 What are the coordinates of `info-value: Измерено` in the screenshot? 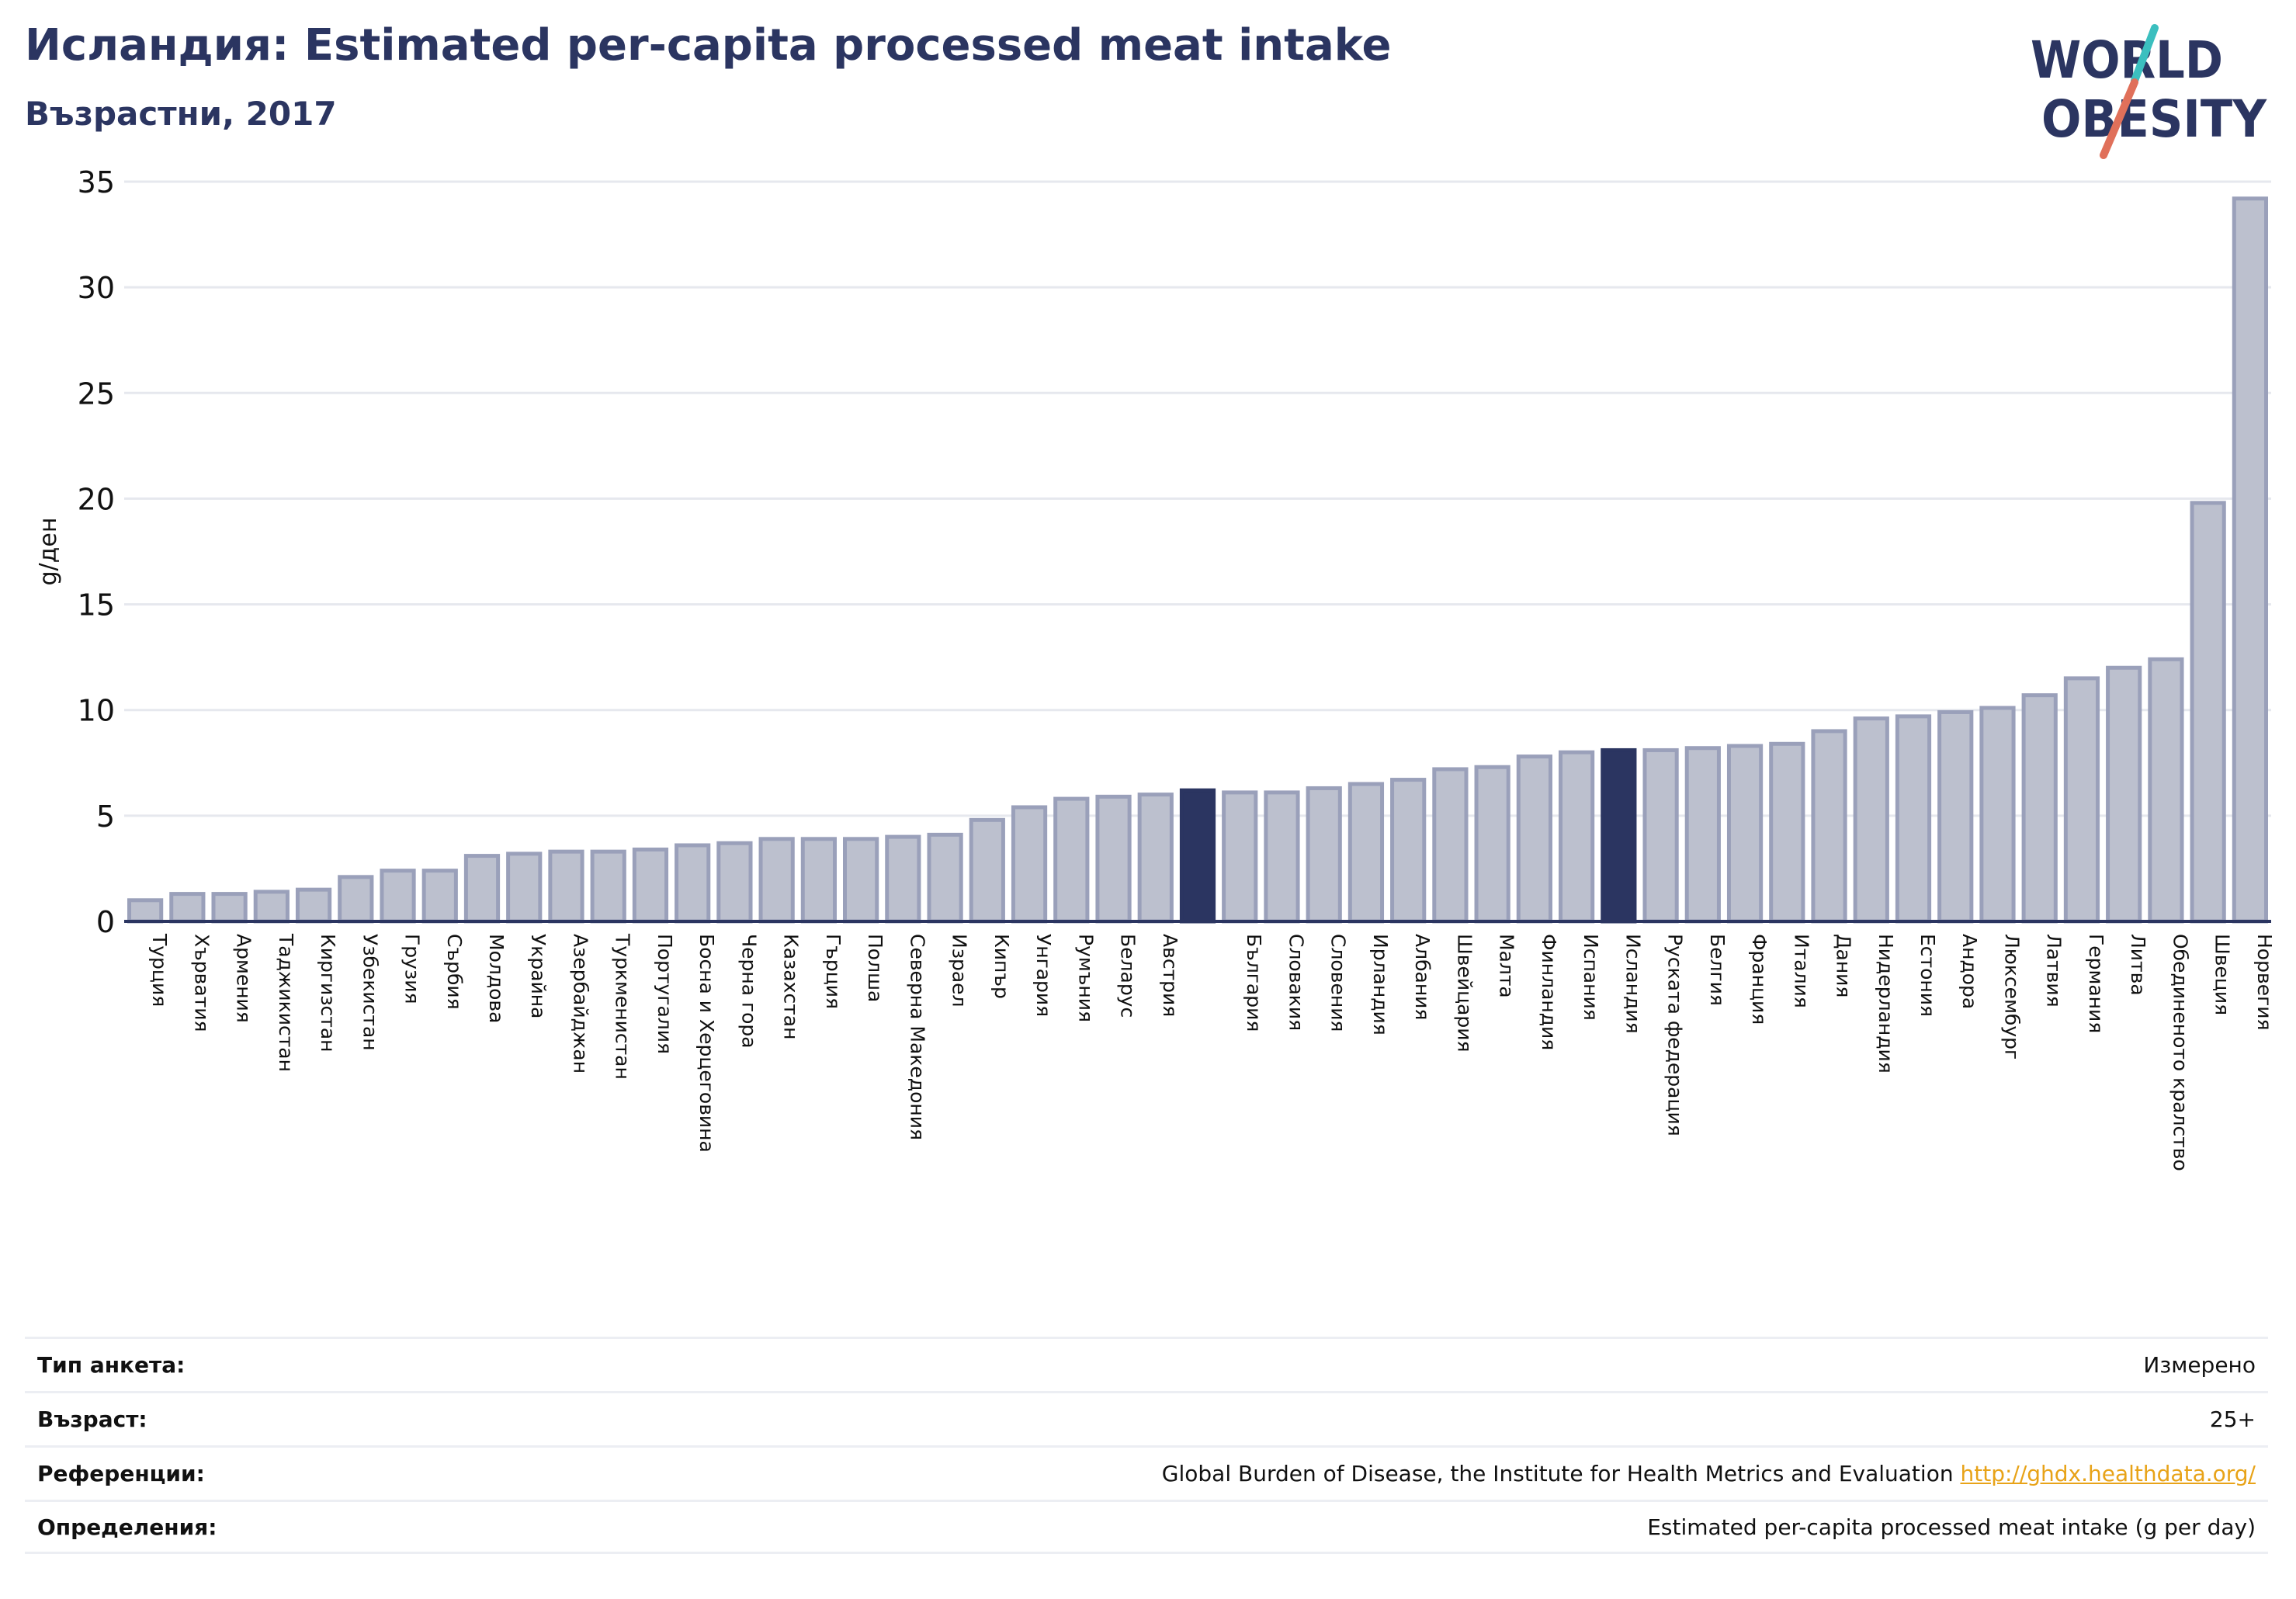 It's located at (2199, 1365).